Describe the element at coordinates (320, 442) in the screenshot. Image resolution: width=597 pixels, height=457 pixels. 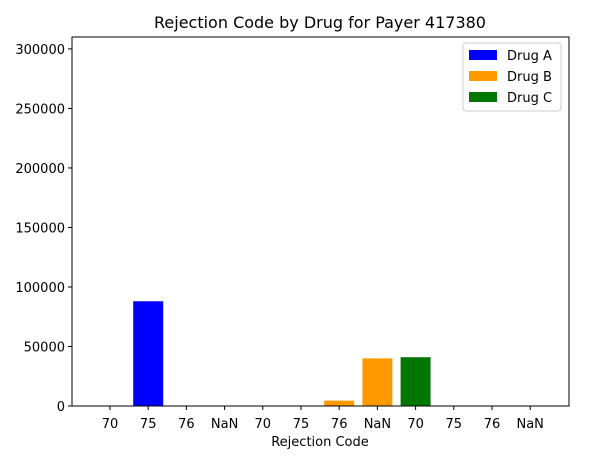
I see `x-axis-label: Rejection Code` at that location.